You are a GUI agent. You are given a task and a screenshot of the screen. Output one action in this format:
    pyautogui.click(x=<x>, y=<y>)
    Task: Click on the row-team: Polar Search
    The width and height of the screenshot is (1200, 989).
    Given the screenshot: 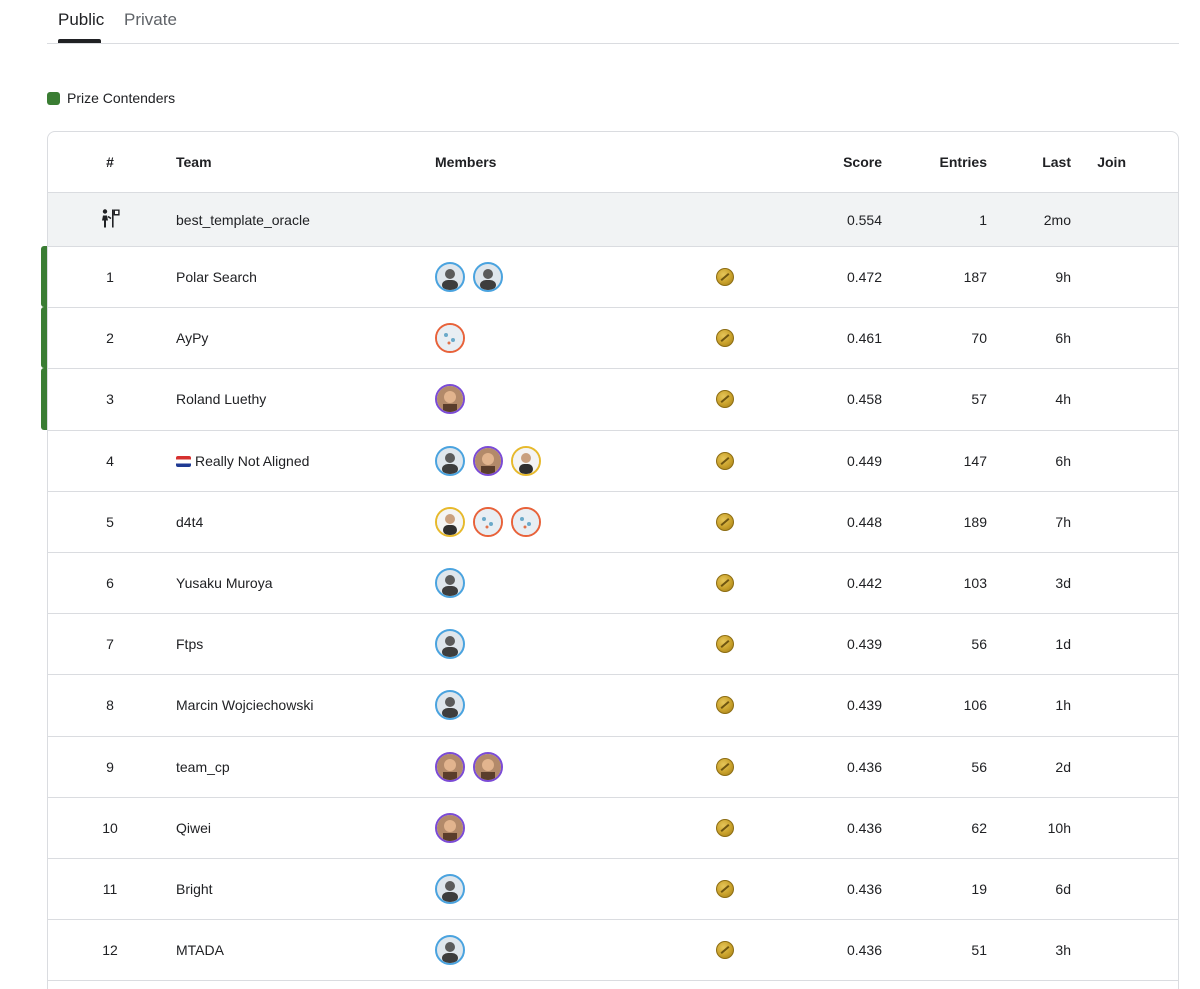 What is the action you would take?
    pyautogui.click(x=216, y=277)
    